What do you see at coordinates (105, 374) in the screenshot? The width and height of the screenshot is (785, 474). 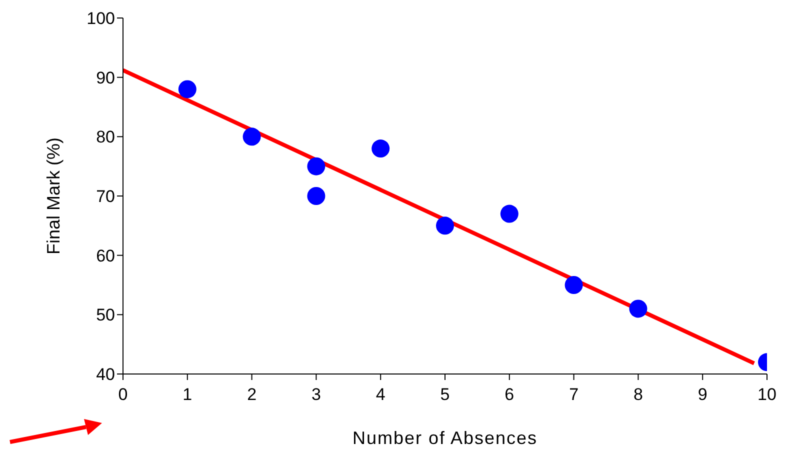 I see `y-tick-label: 40` at bounding box center [105, 374].